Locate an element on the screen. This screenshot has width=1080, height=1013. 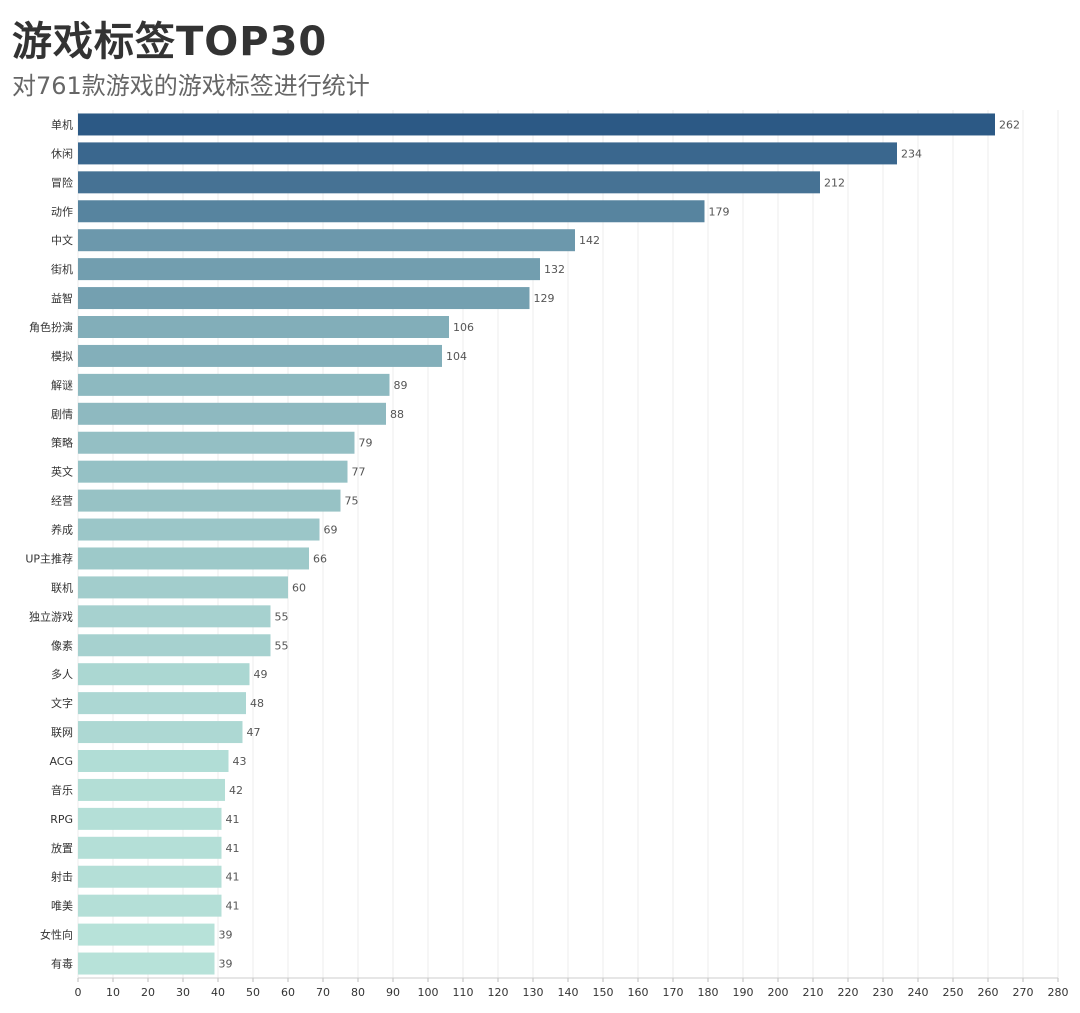
value-label: 49 is located at coordinates (261, 674).